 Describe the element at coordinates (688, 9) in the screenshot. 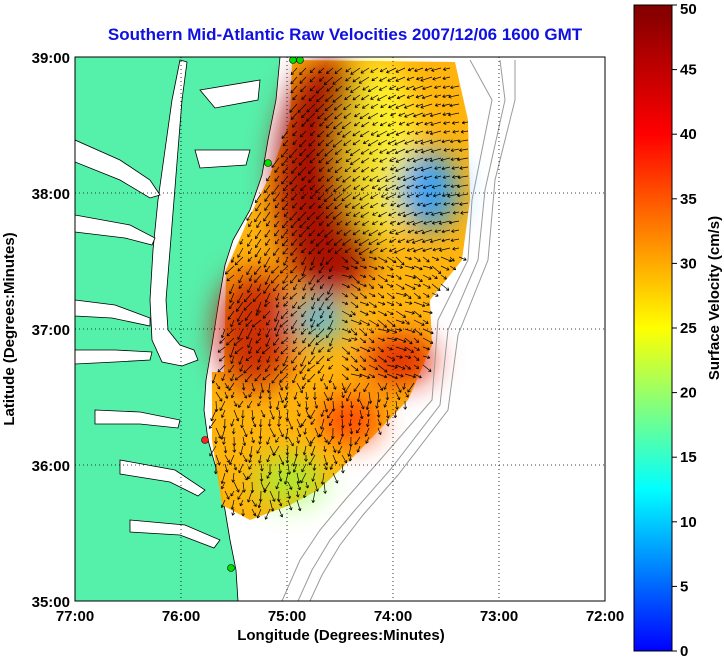

I see `colorbar-tick-label: 50` at that location.